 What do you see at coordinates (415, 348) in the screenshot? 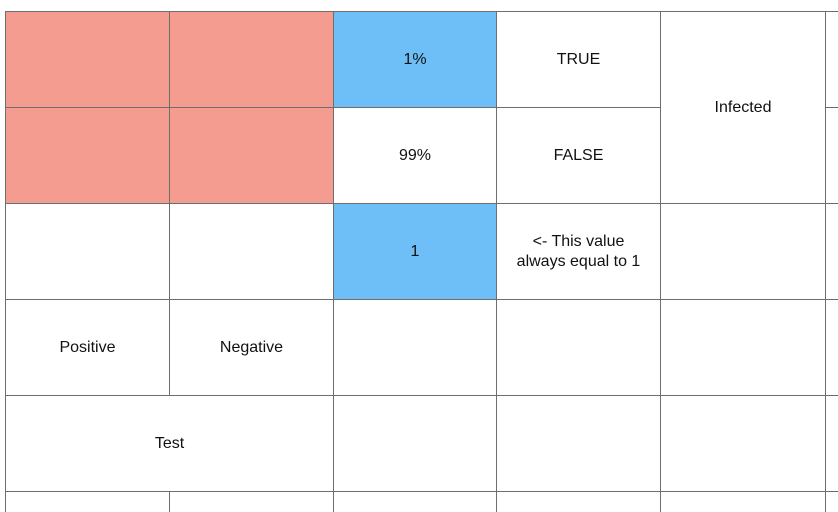
I see `cell-r4-c3` at bounding box center [415, 348].